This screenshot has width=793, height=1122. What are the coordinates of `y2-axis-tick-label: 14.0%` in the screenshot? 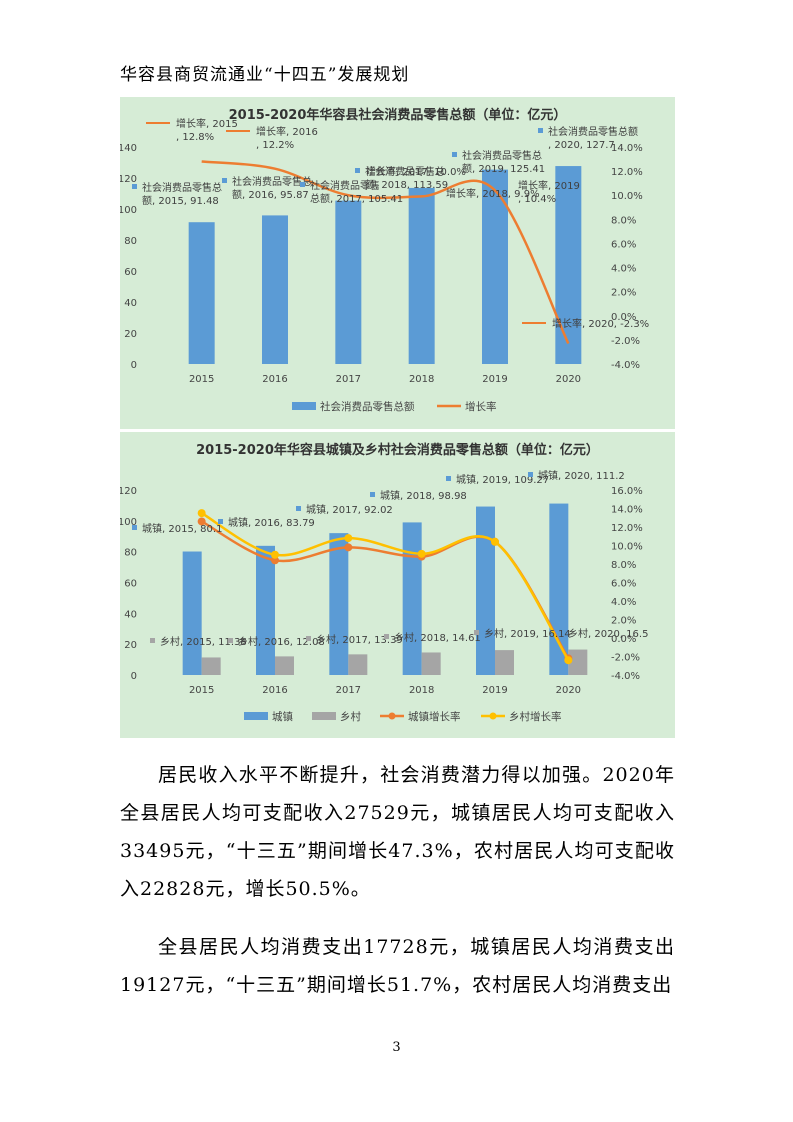 It's located at (627, 148).